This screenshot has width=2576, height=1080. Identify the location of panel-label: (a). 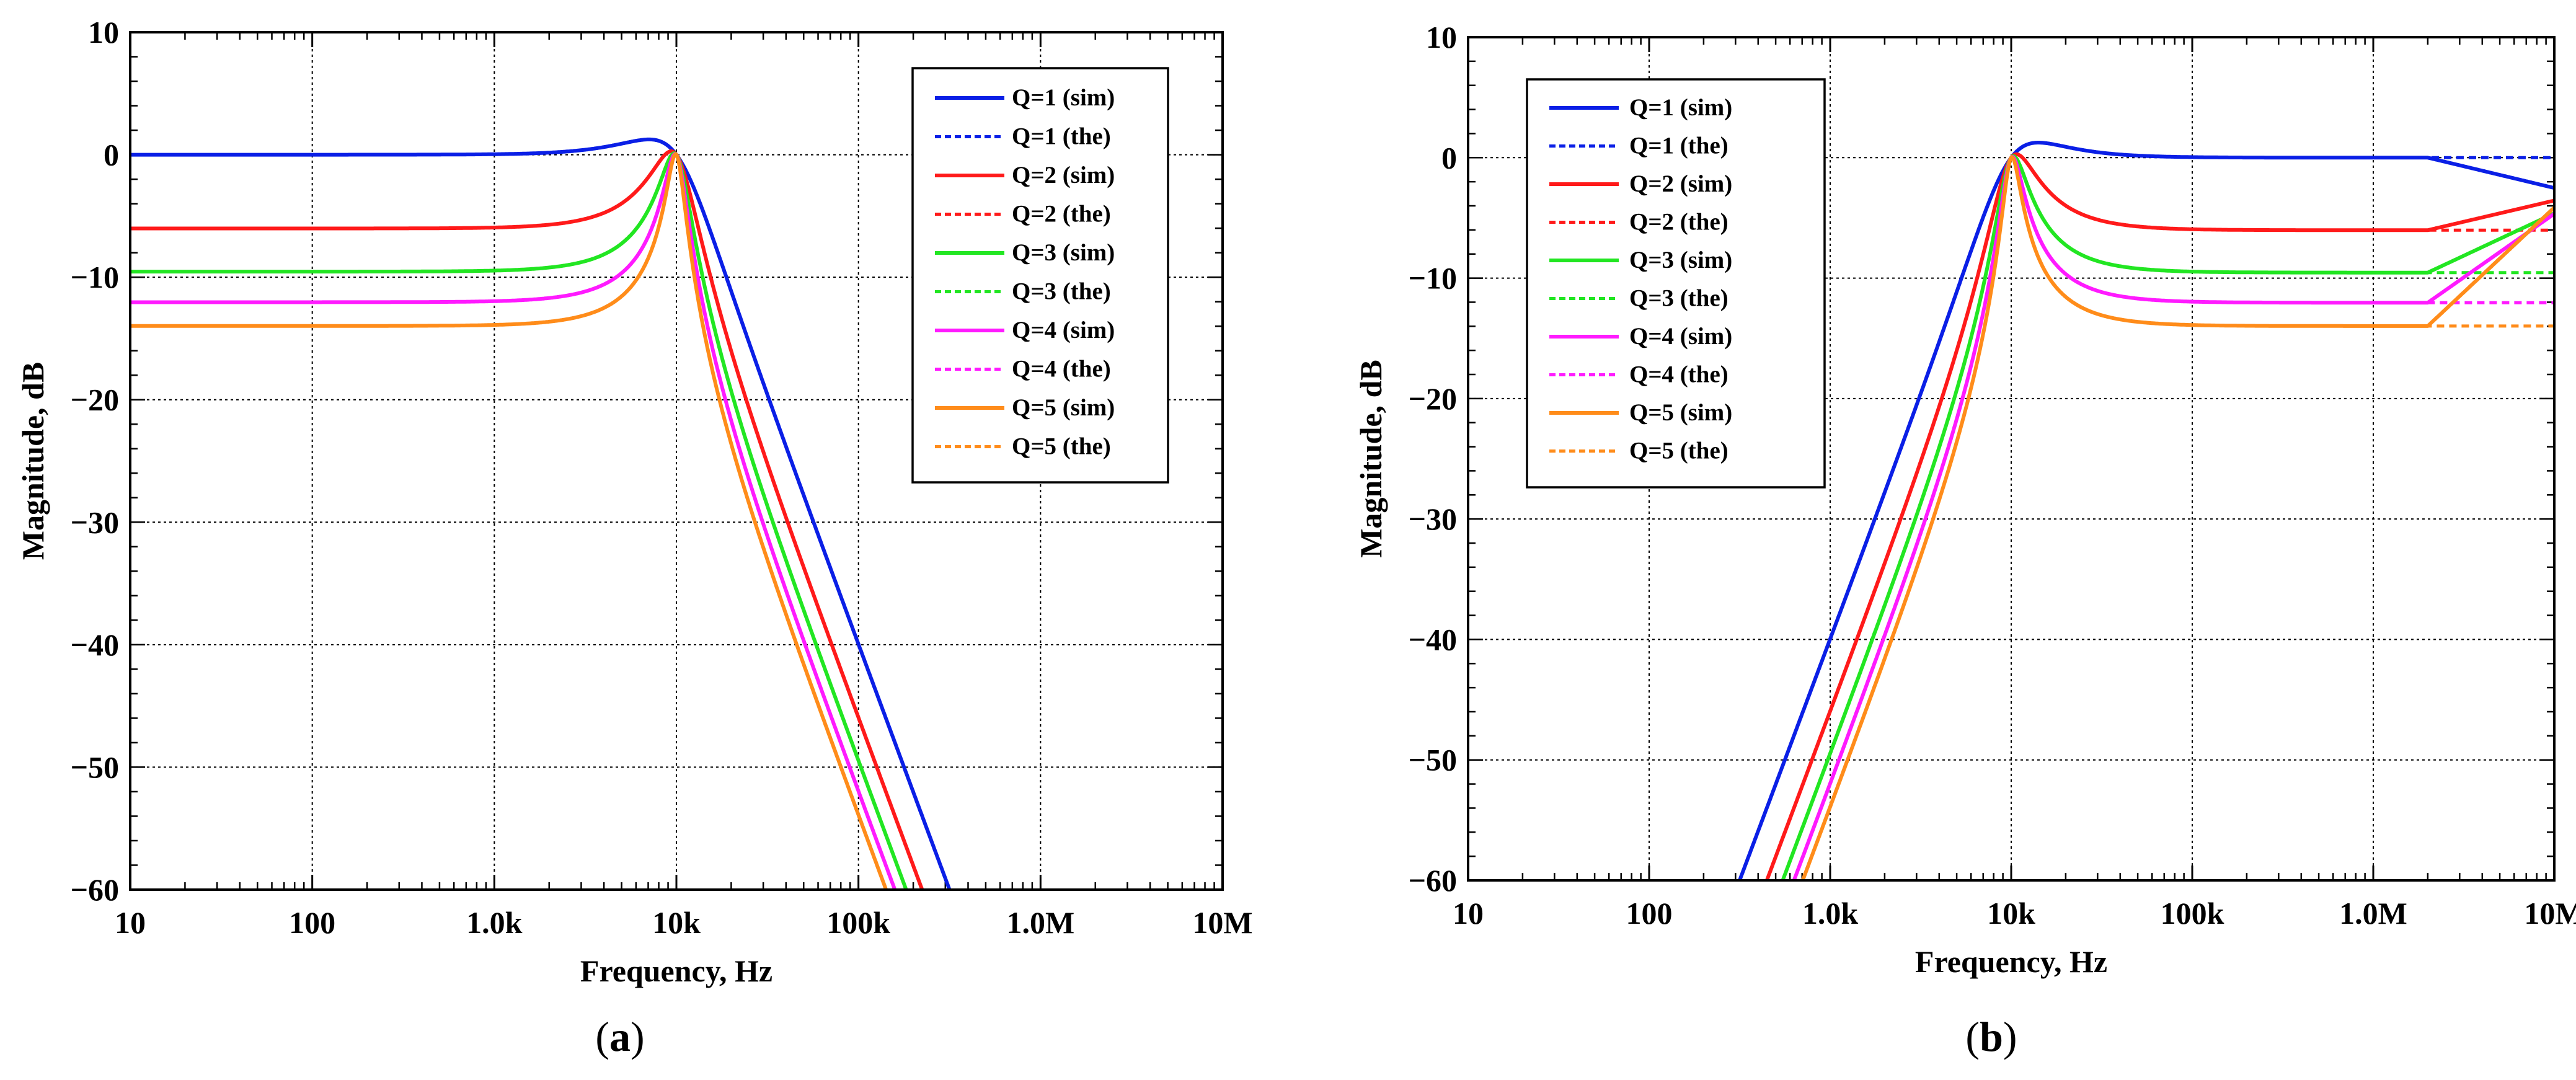
(619, 1036).